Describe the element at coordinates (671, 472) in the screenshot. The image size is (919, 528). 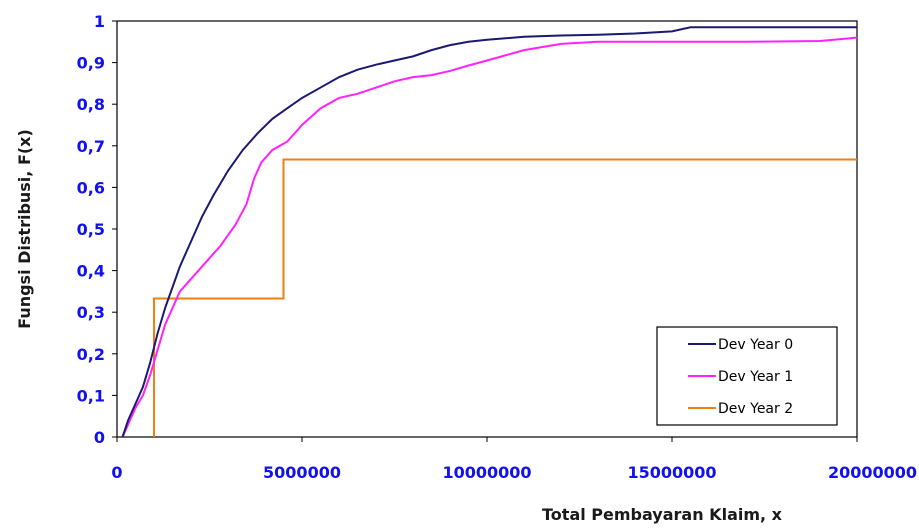
I see `x-tick-label: 15000000` at that location.